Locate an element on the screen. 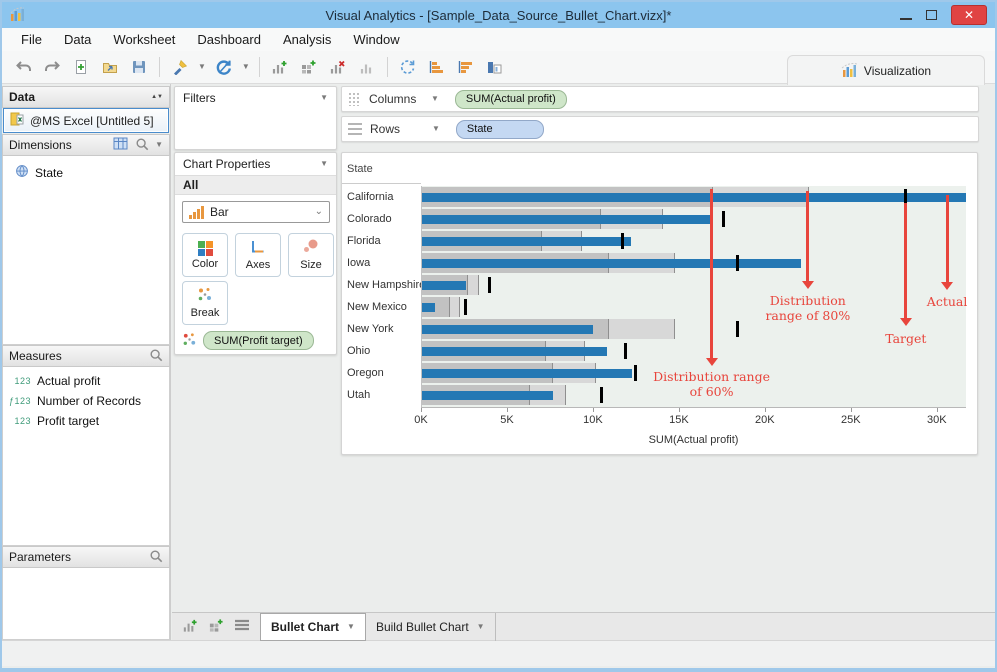  dimension-item-state: State is located at coordinates (86, 170).